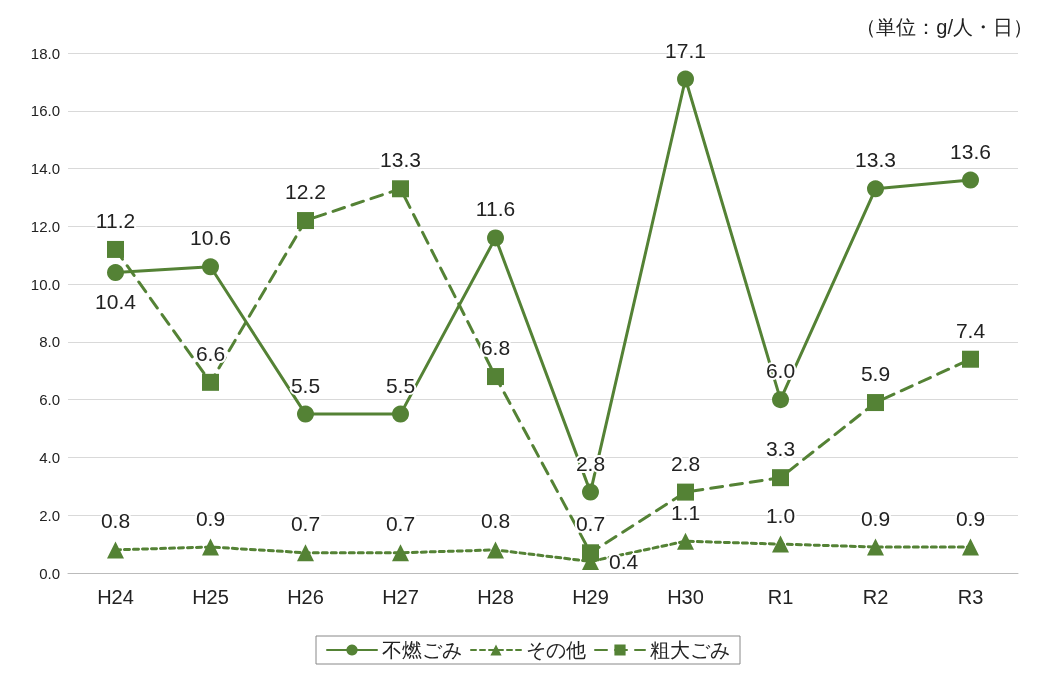 The width and height of the screenshot is (1057, 675). What do you see at coordinates (685, 597) in the screenshot?
I see `x-tick-label: H30` at bounding box center [685, 597].